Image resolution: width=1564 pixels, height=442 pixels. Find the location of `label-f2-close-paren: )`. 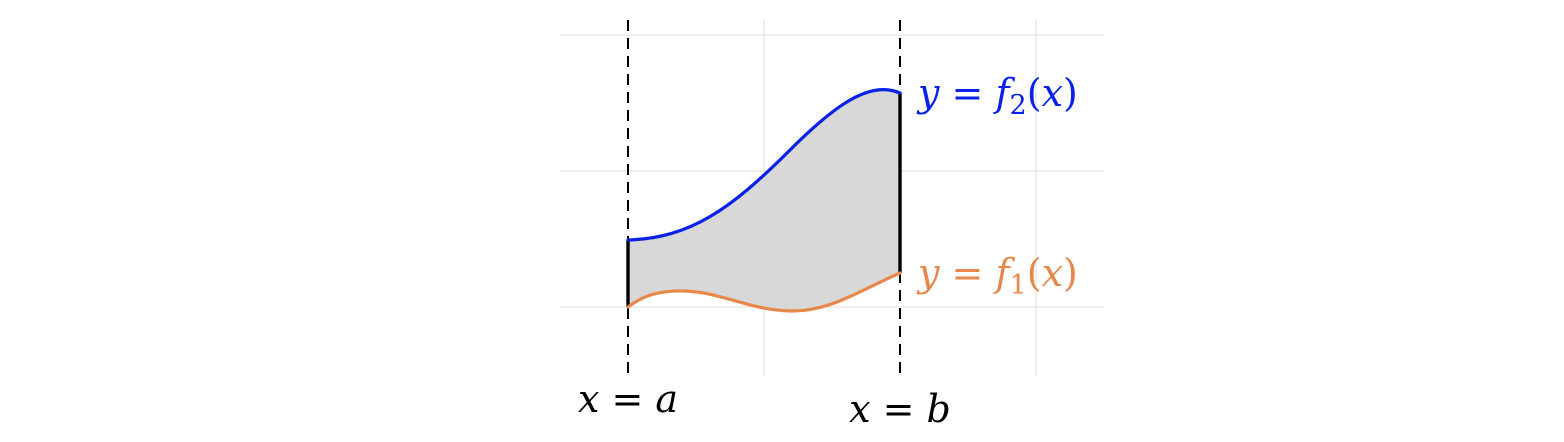

label-f2-close-paren: ) is located at coordinates (1070, 93).